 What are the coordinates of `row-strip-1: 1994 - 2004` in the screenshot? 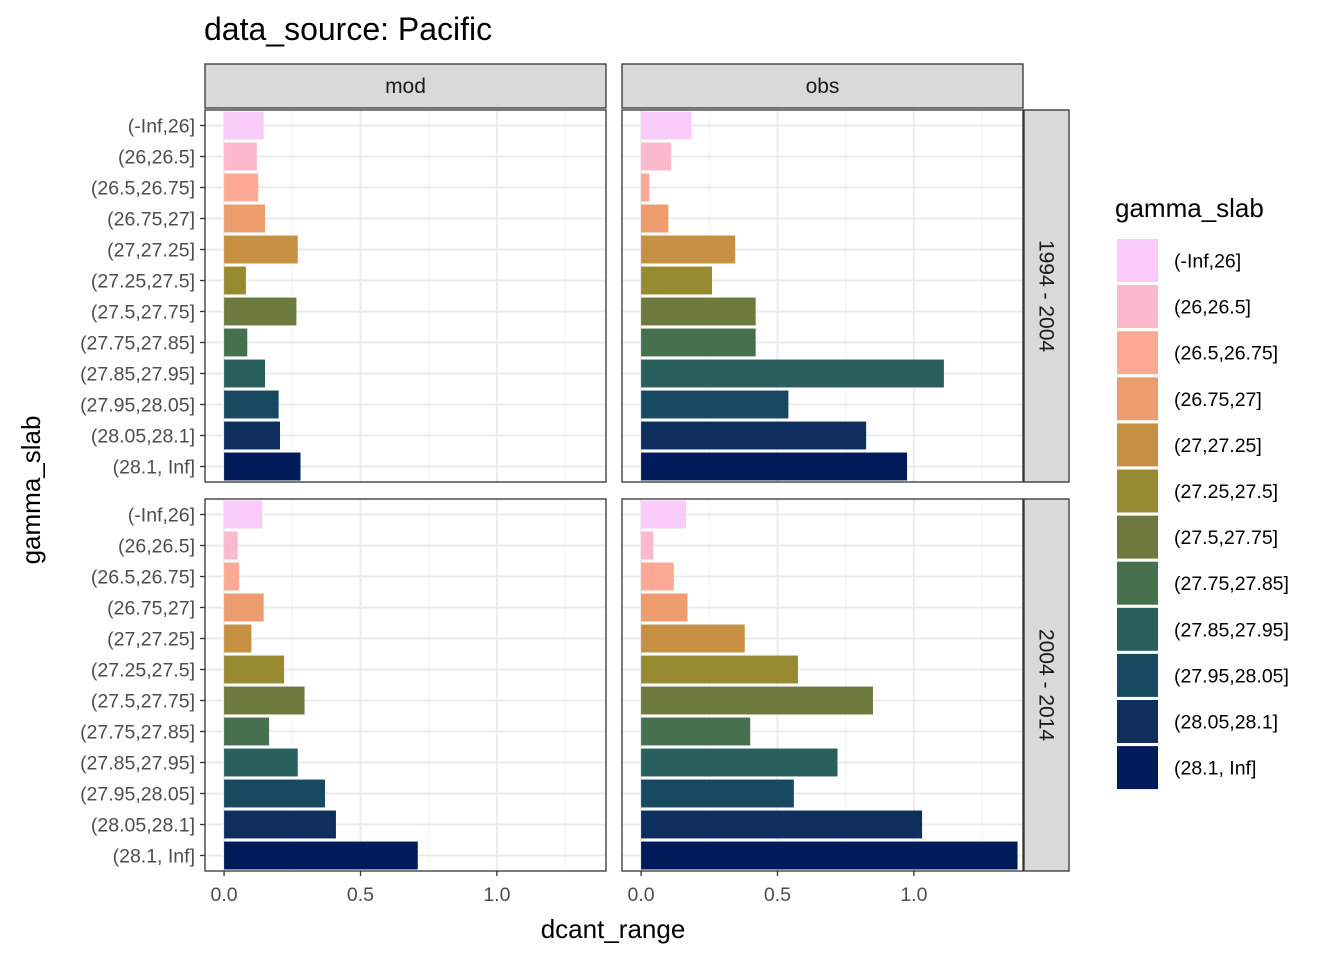 It's located at (1046, 296).